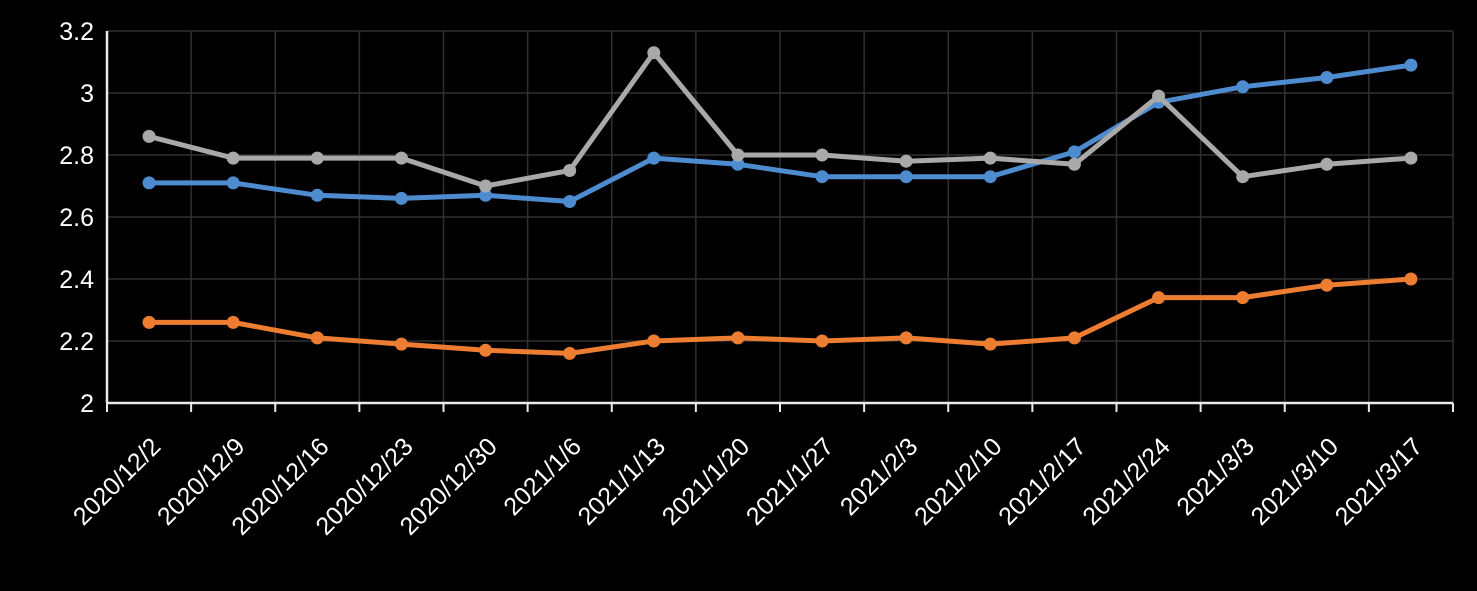 Image resolution: width=1477 pixels, height=591 pixels. What do you see at coordinates (76, 156) in the screenshot?
I see `y-axis-label: 2.8` at bounding box center [76, 156].